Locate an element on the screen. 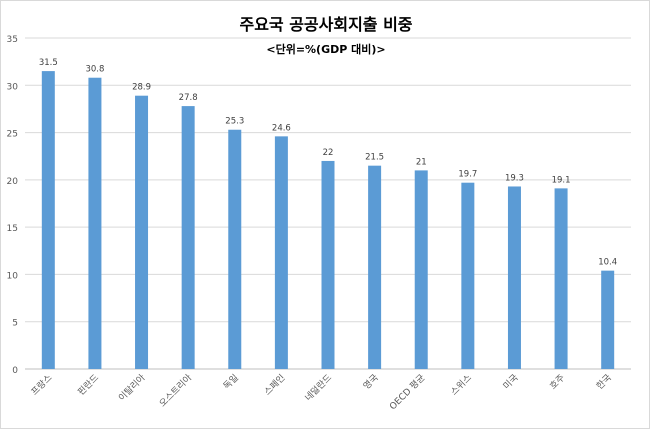 Image resolution: width=650 pixels, height=429 pixels. data-label: 21 is located at coordinates (421, 162).